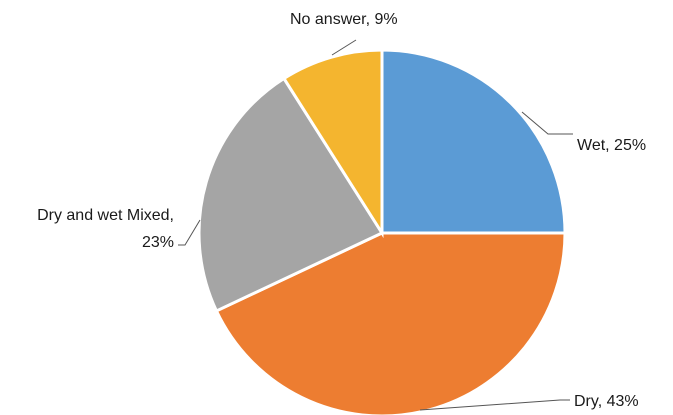 The image size is (673, 415). What do you see at coordinates (189, 232) in the screenshot?
I see `leader-line-mixed` at bounding box center [189, 232].